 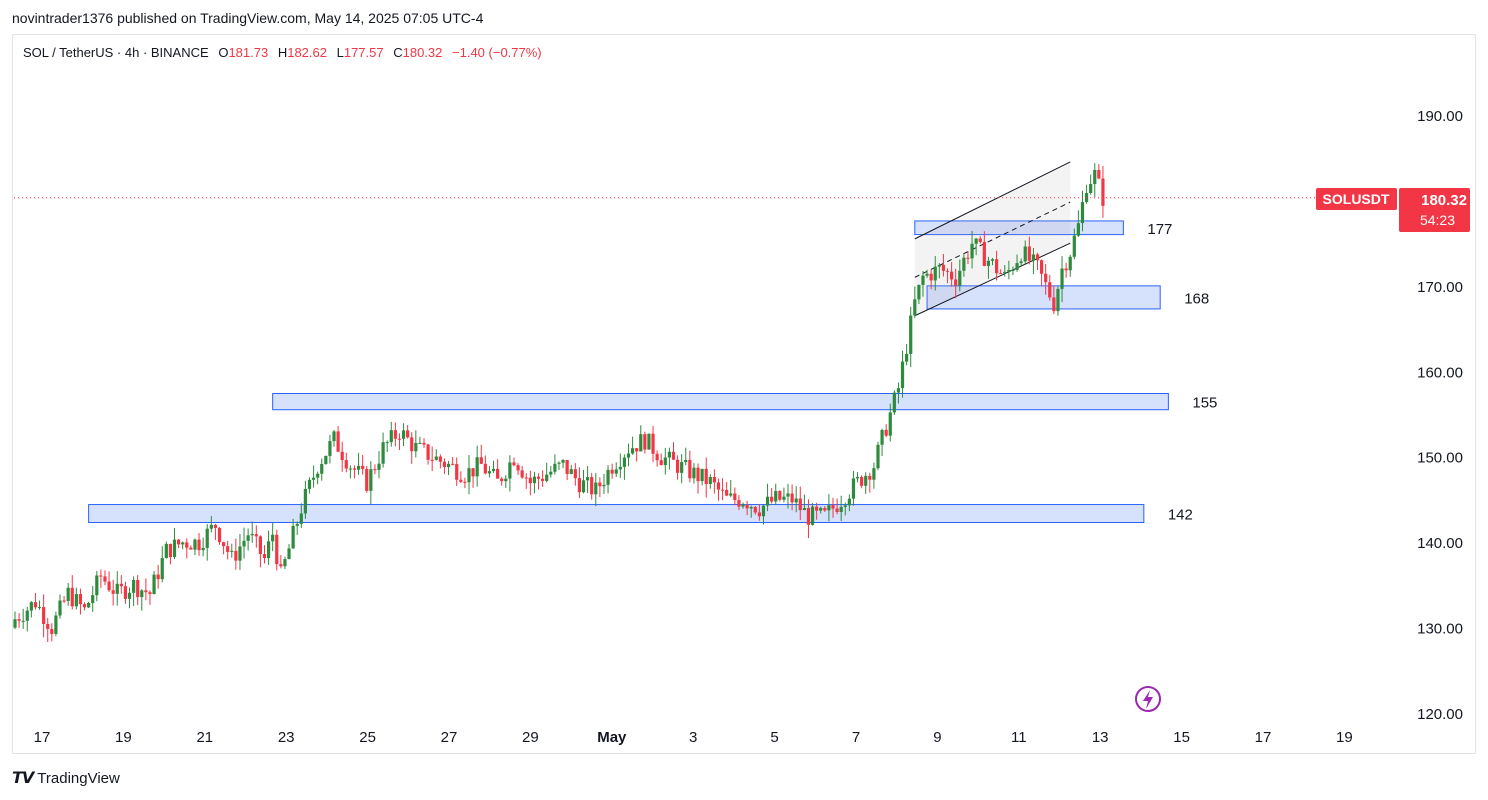 I want to click on channel-layer, so click(x=992, y=239).